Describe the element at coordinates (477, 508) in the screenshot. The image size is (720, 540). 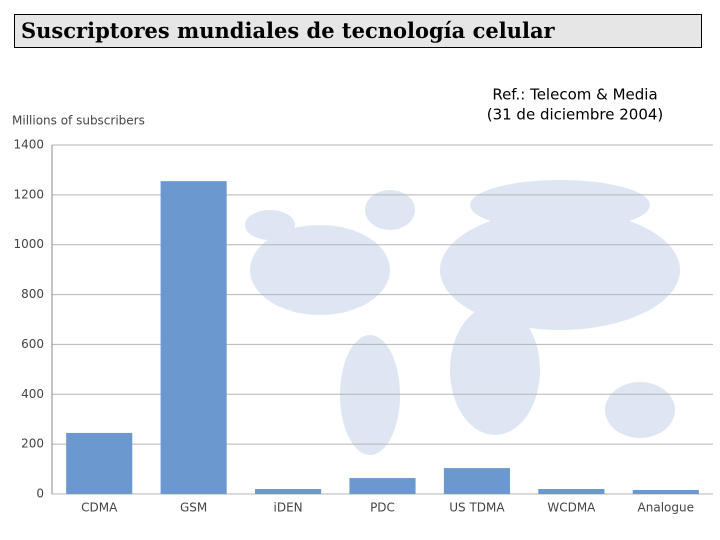
I see `x-tick-label: US TDMA` at that location.